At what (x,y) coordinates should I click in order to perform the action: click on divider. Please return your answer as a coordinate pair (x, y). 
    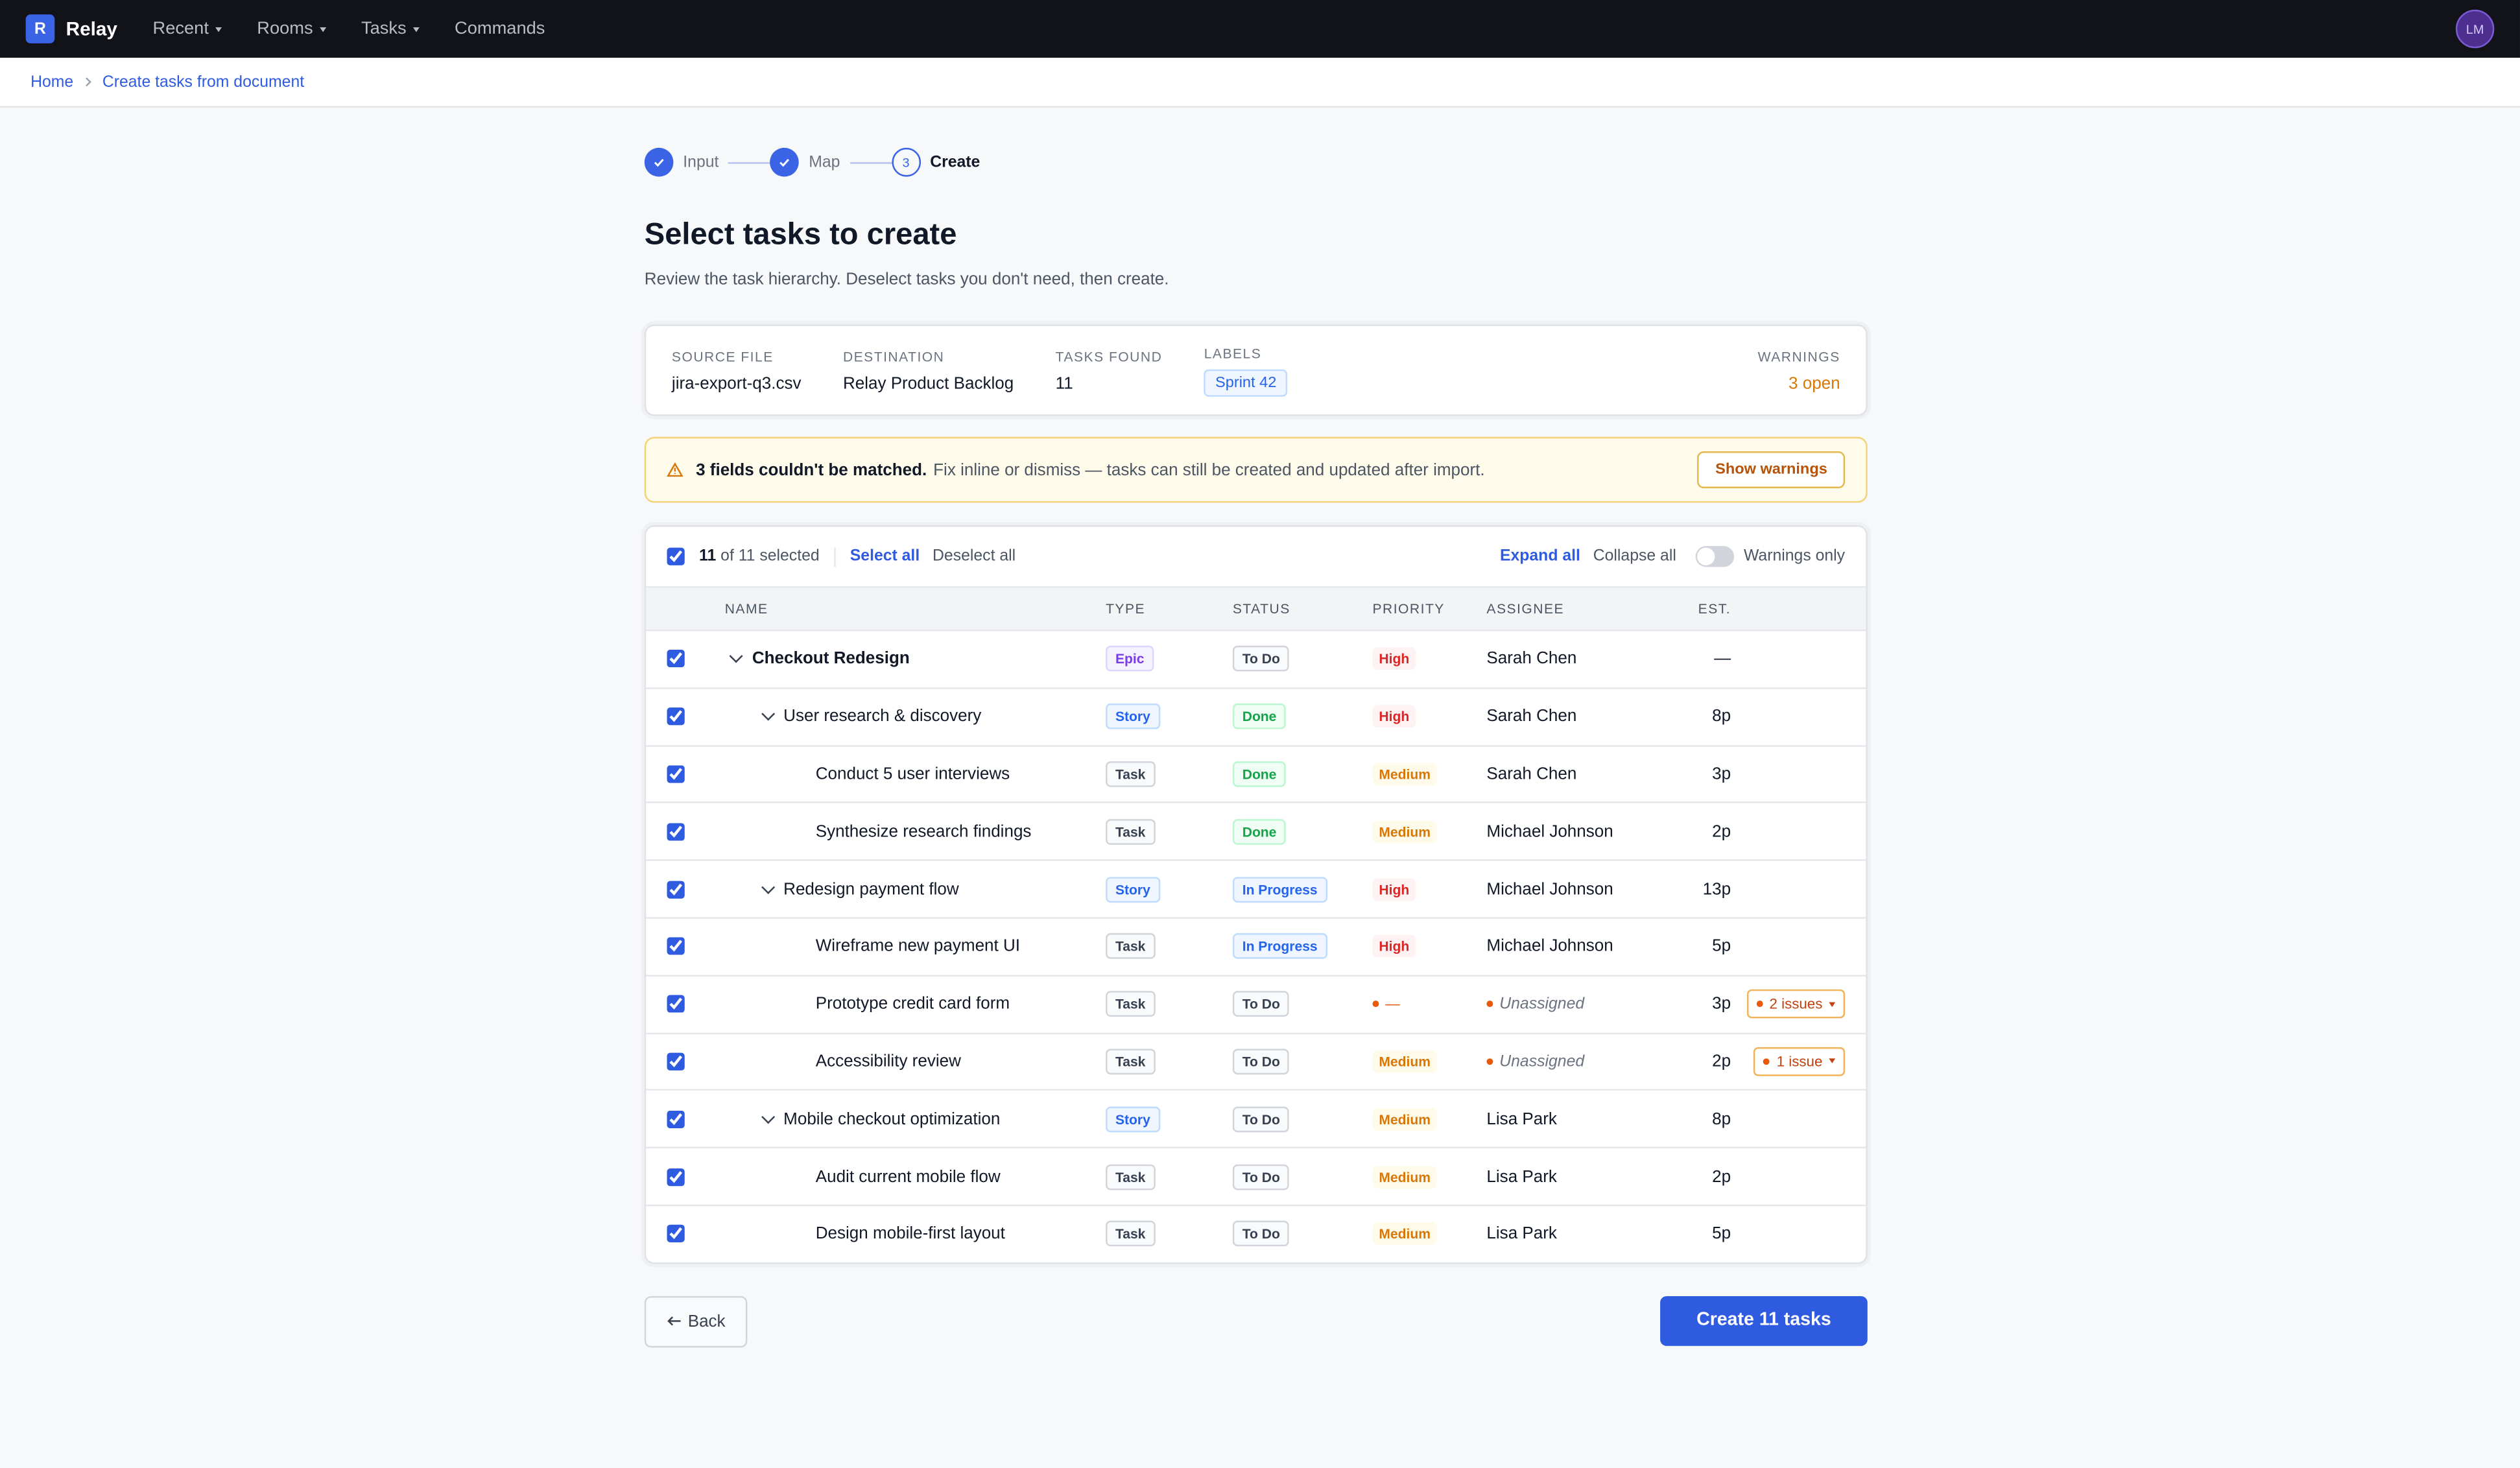
    Looking at the image, I should click on (835, 557).